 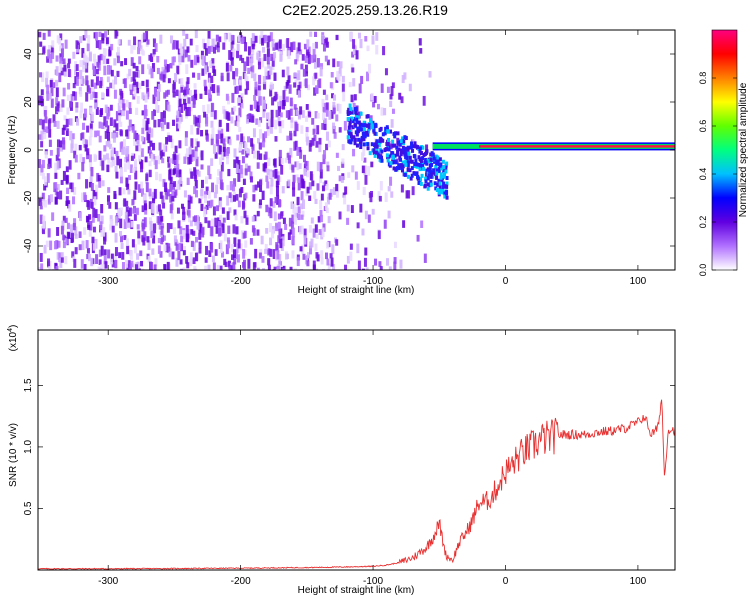 I want to click on y-tick-label: 1.0, so click(x=28, y=447).